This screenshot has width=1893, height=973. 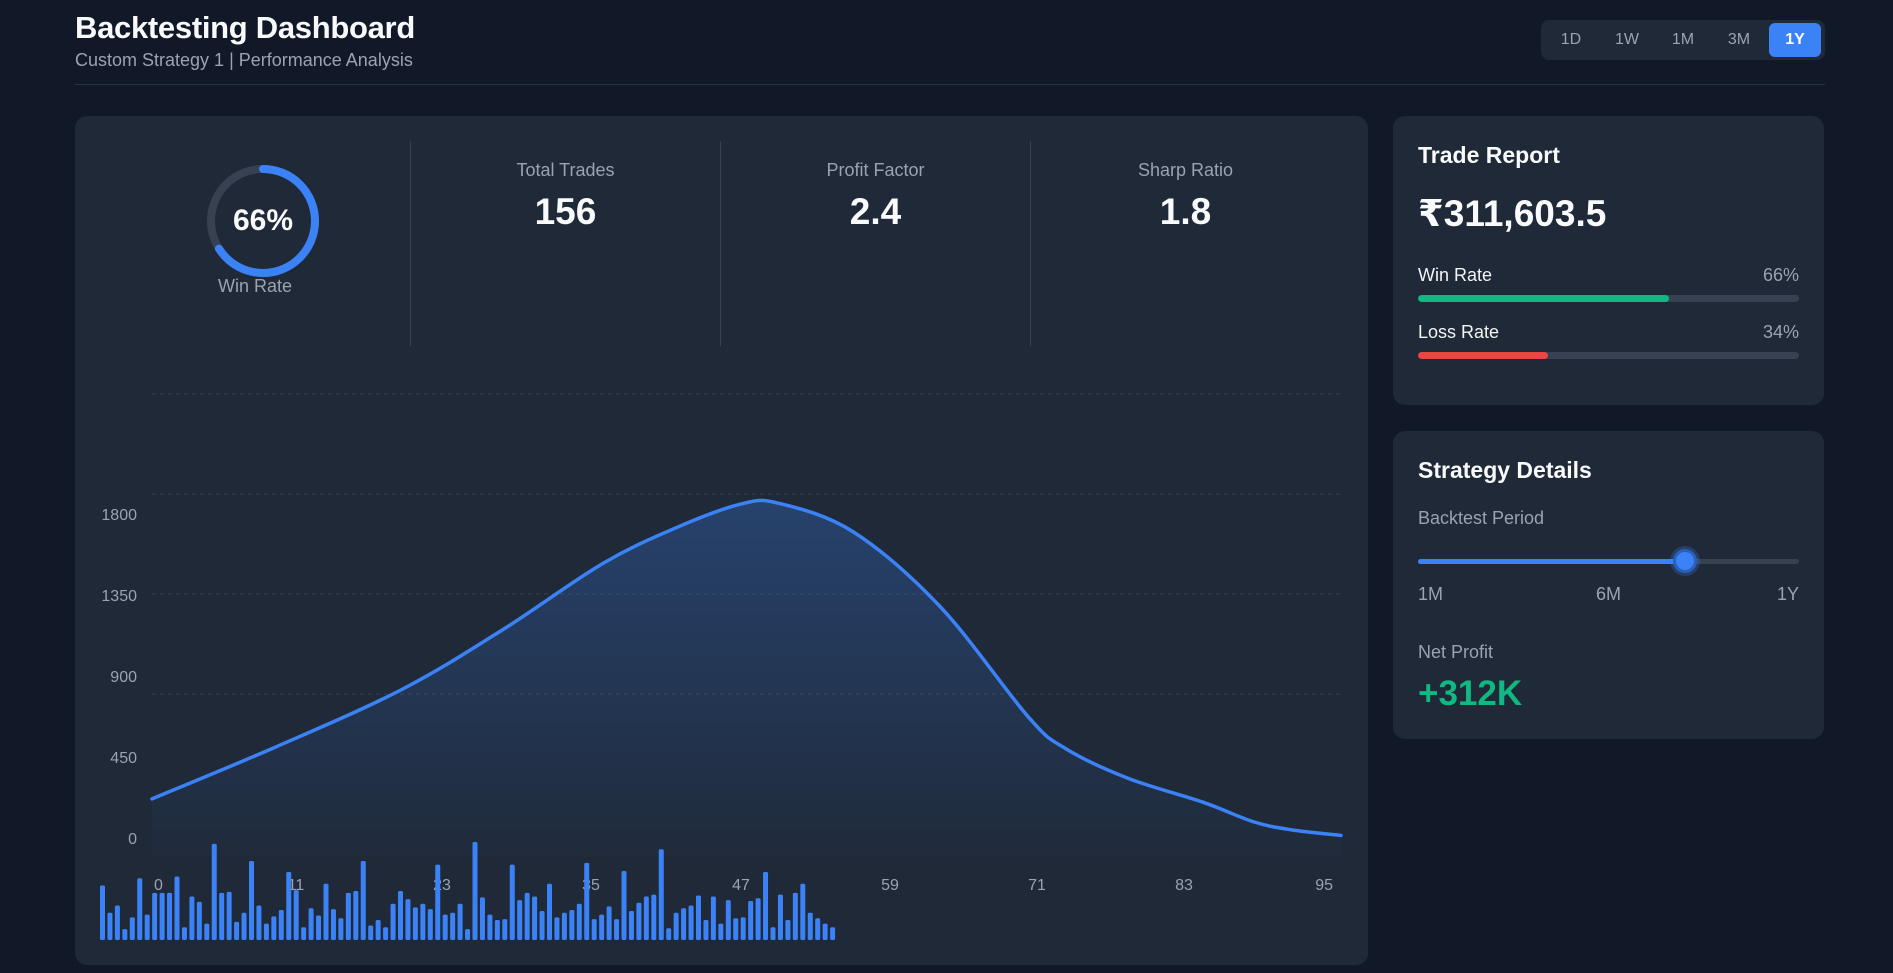 I want to click on time-range-selector: 1D 1W 1M 3M 1Y, so click(x=1683, y=40).